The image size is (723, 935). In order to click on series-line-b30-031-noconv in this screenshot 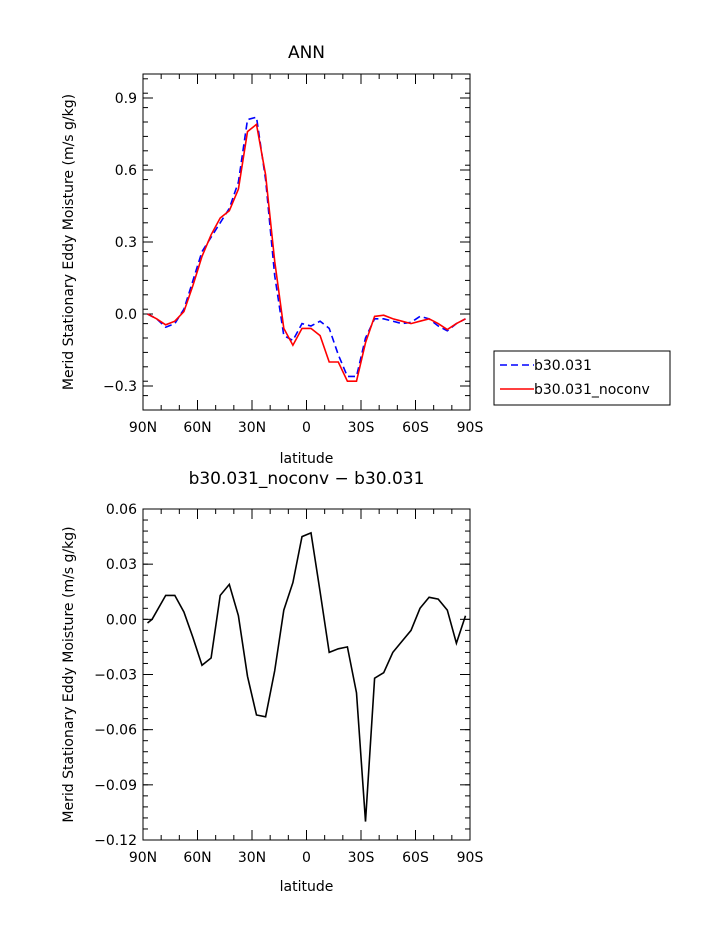, I will do `click(306, 252)`.